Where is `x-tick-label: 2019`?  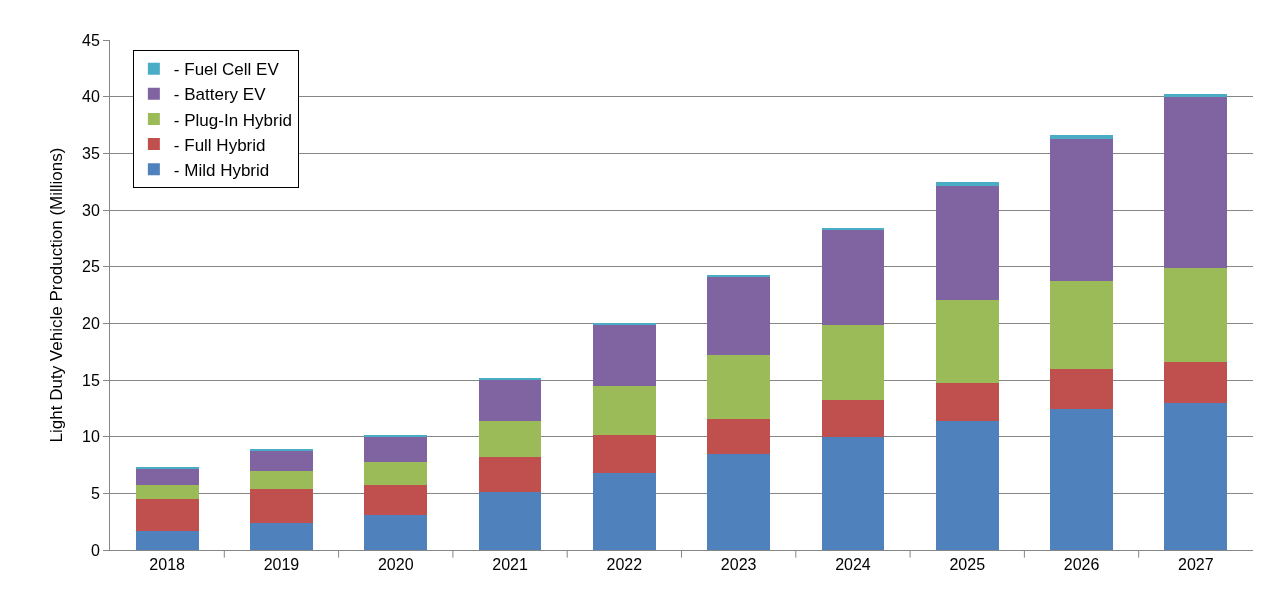 x-tick-label: 2019 is located at coordinates (281, 565).